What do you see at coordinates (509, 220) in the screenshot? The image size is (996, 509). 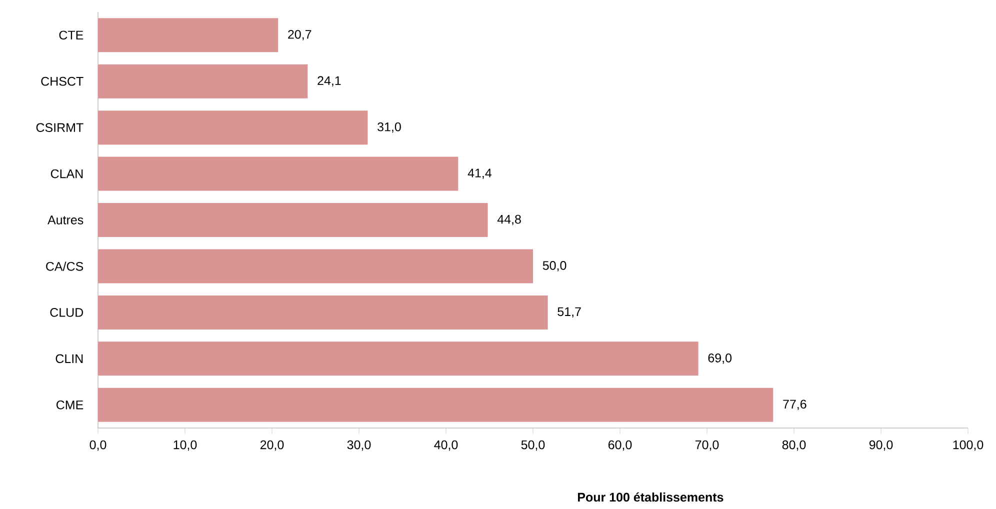 I see `data-label: 44,8` at bounding box center [509, 220].